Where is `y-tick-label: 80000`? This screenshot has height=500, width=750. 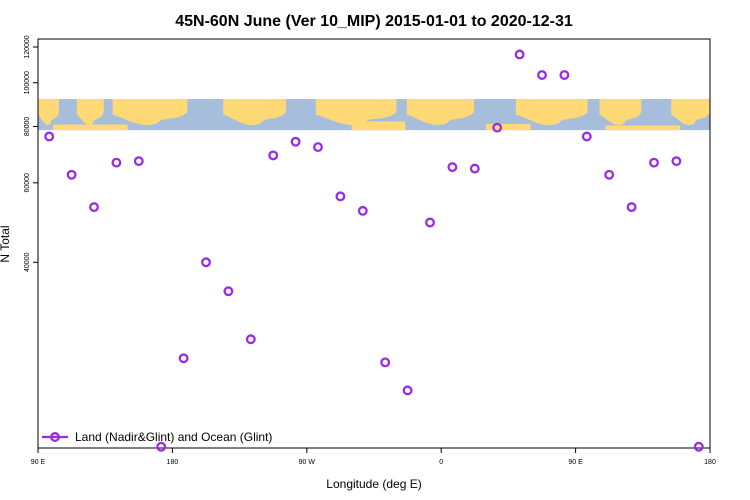
y-tick-label: 80000 is located at coordinates (27, 127).